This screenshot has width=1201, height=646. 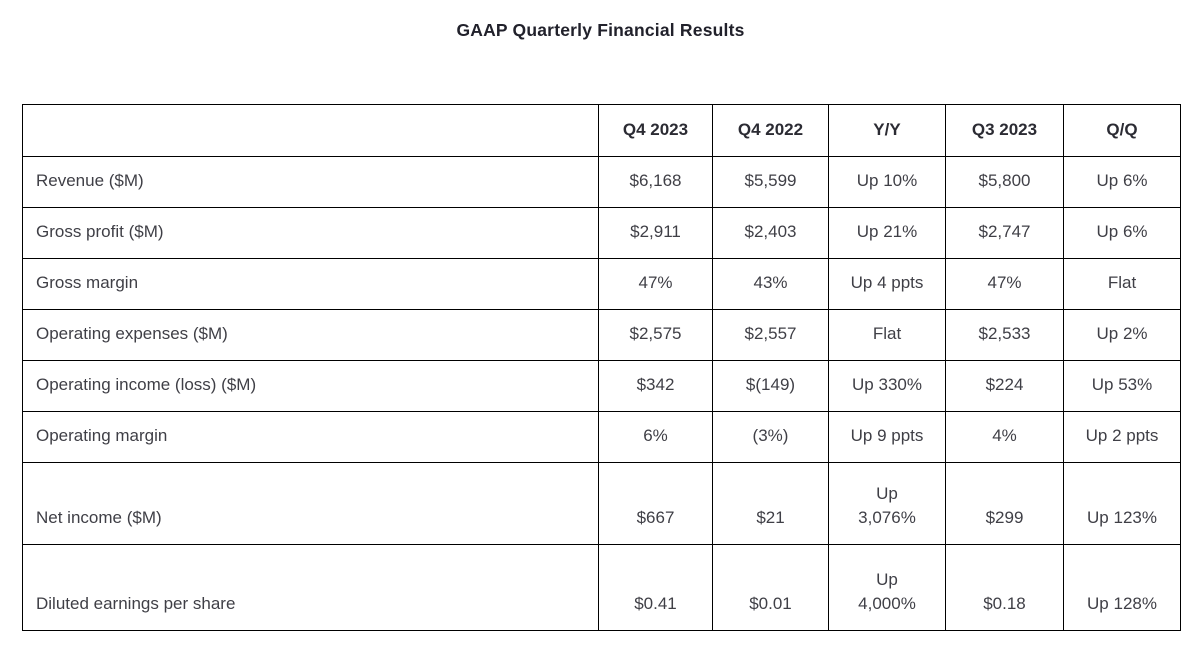 What do you see at coordinates (1004, 182) in the screenshot?
I see `cell-q3-2023: $5,800` at bounding box center [1004, 182].